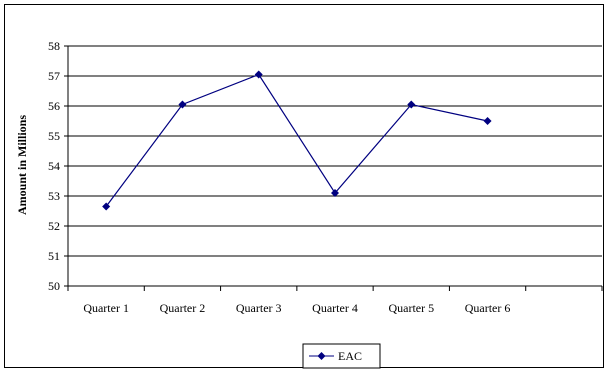 This screenshot has width=610, height=374. I want to click on x-tick-label-3: Quarter 3, so click(259, 308).